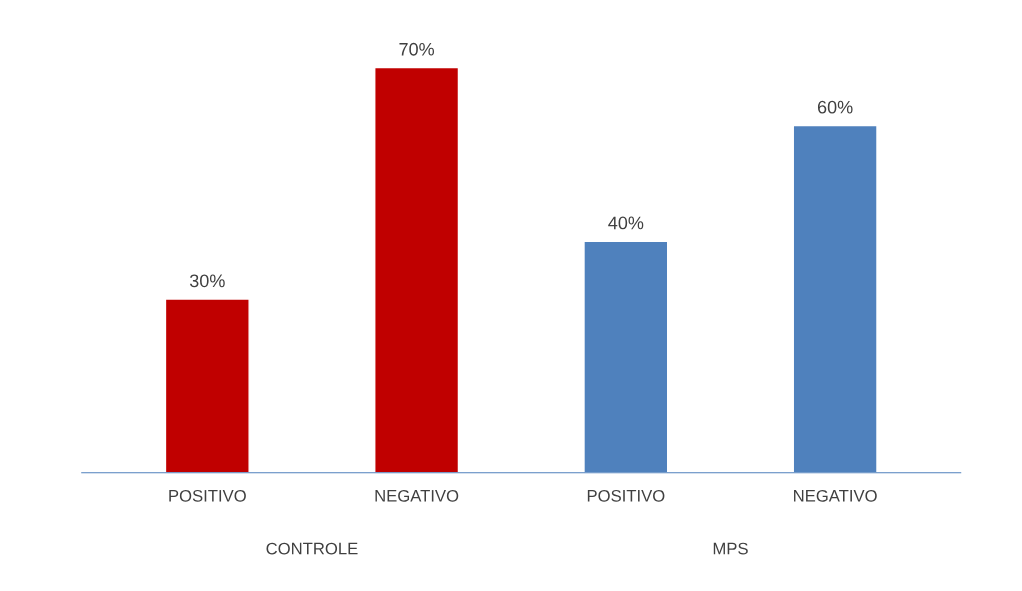  I want to click on data-label: 40%, so click(626, 223).